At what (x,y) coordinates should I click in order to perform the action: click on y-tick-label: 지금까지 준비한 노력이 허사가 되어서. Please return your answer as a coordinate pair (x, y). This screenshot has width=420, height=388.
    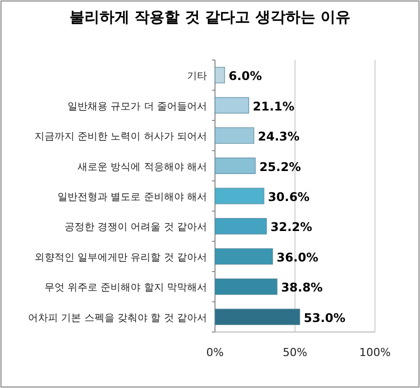
    Looking at the image, I should click on (120, 137).